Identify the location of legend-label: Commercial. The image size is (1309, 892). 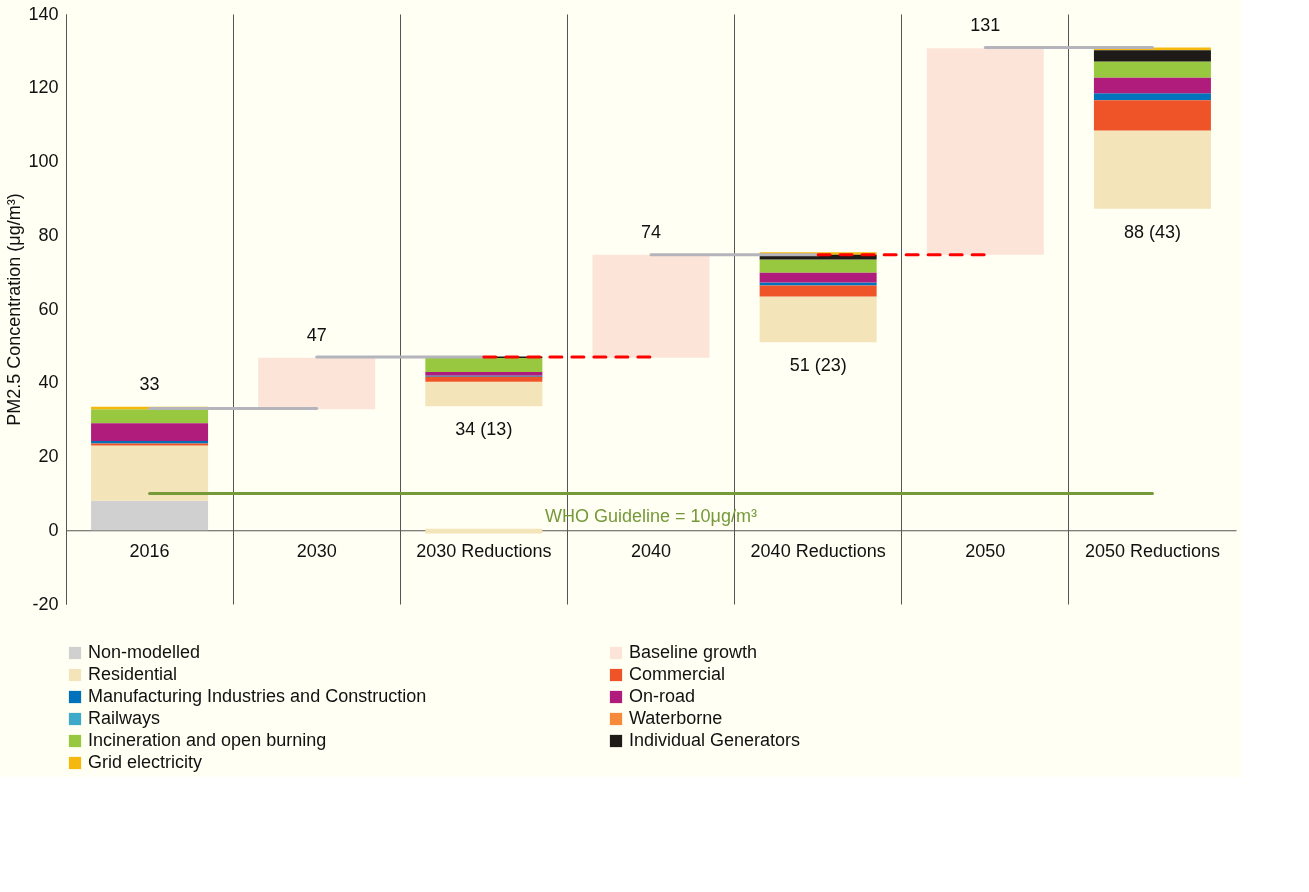
(677, 674).